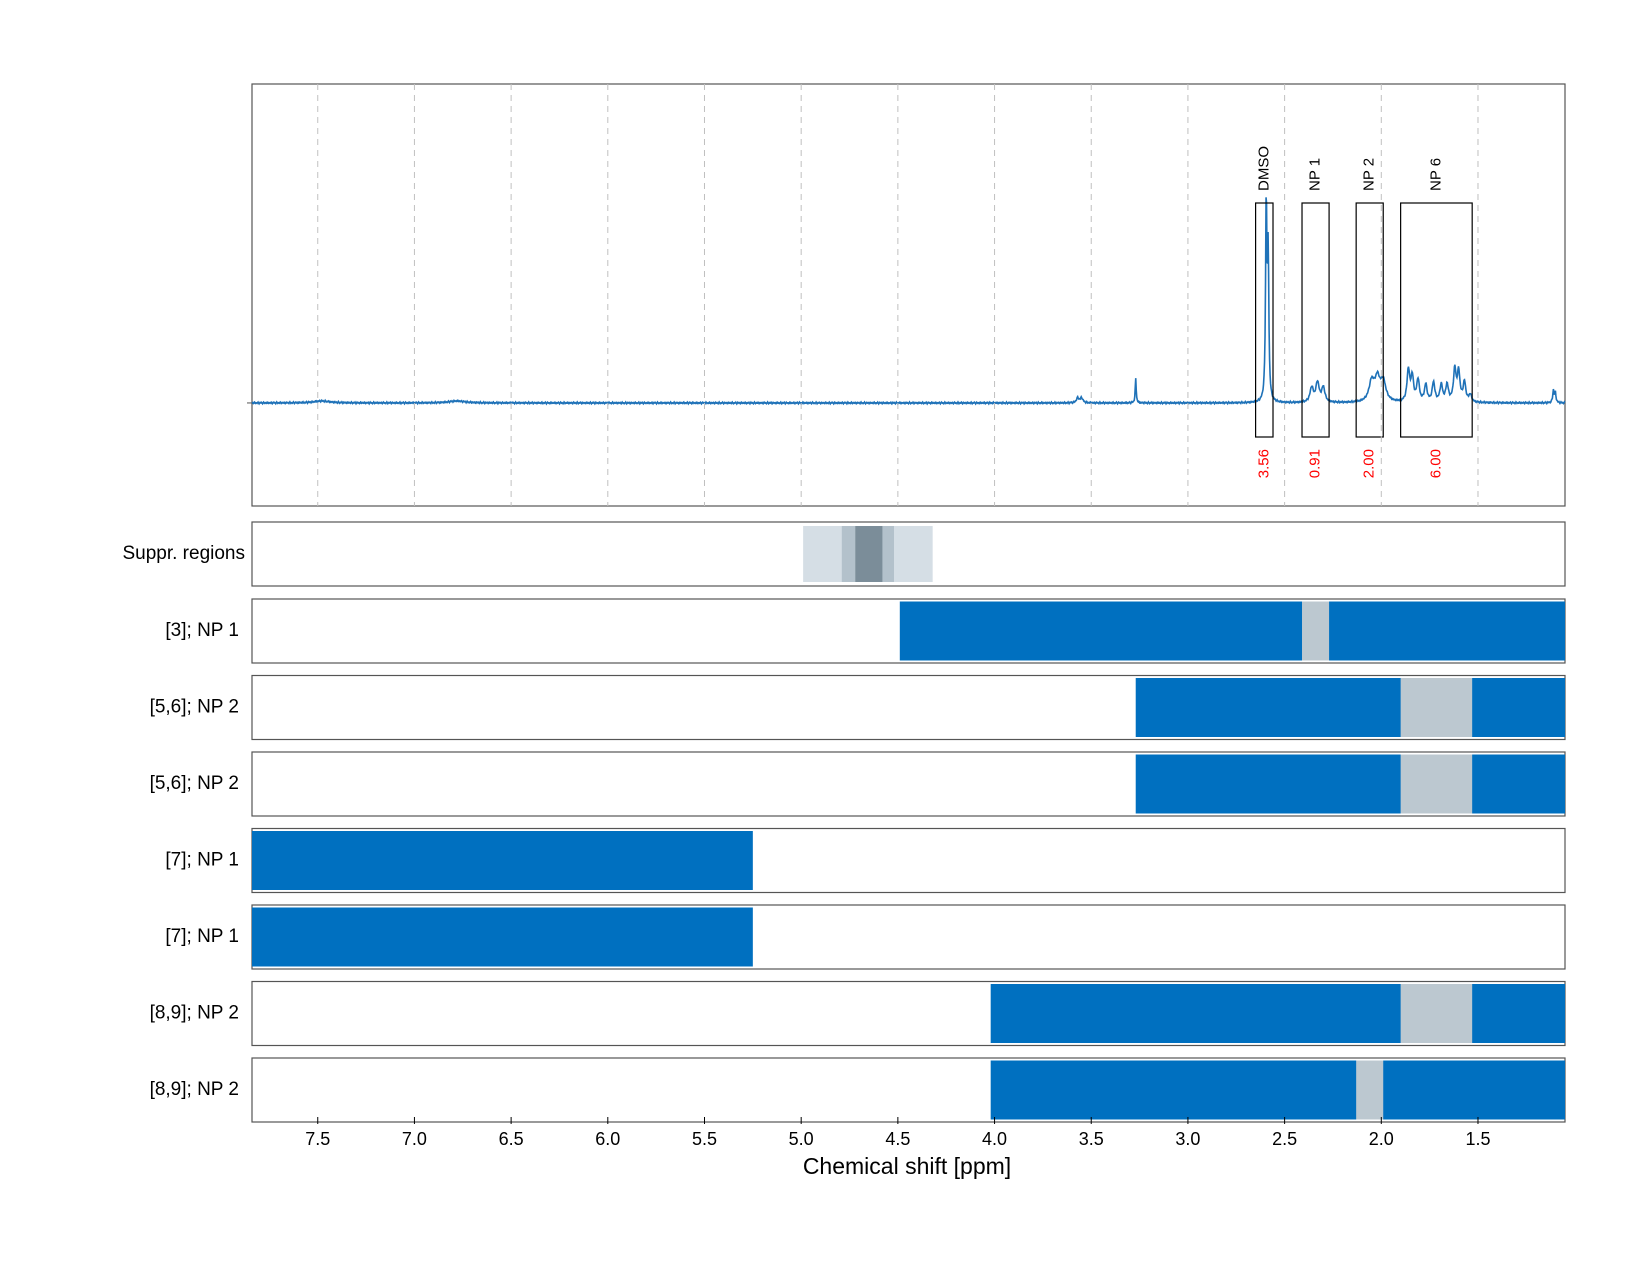 This screenshot has width=1651, height=1275. I want to click on integral-value: 6.00, so click(1435, 463).